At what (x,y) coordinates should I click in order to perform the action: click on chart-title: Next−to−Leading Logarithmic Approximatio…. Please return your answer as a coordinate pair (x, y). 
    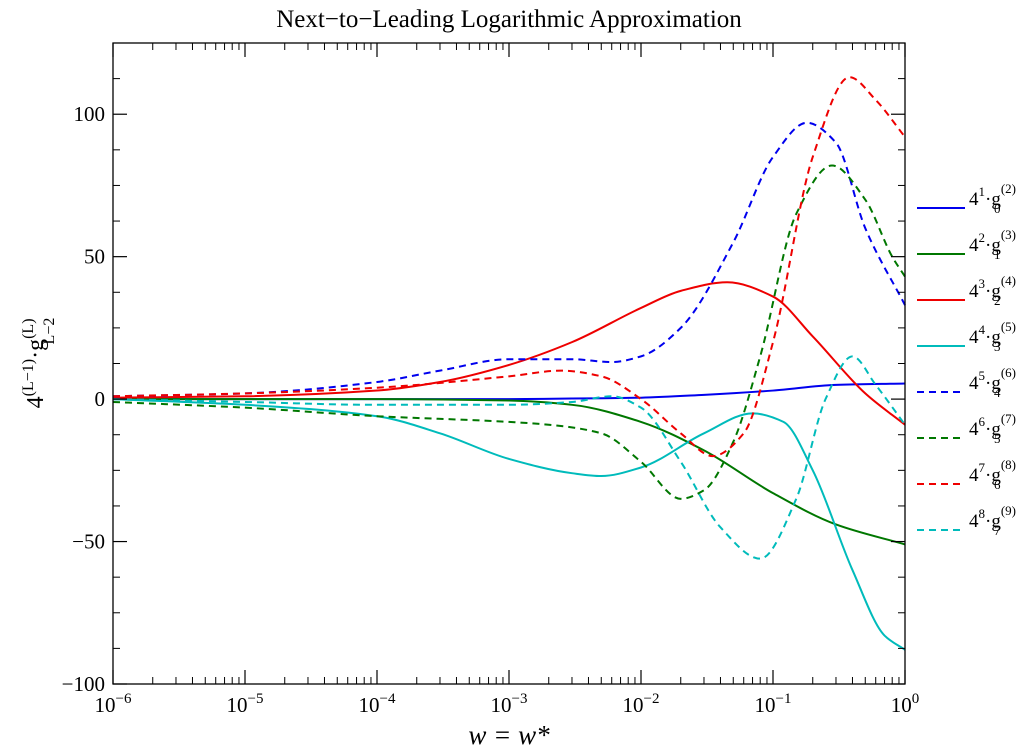
    Looking at the image, I should click on (509, 19).